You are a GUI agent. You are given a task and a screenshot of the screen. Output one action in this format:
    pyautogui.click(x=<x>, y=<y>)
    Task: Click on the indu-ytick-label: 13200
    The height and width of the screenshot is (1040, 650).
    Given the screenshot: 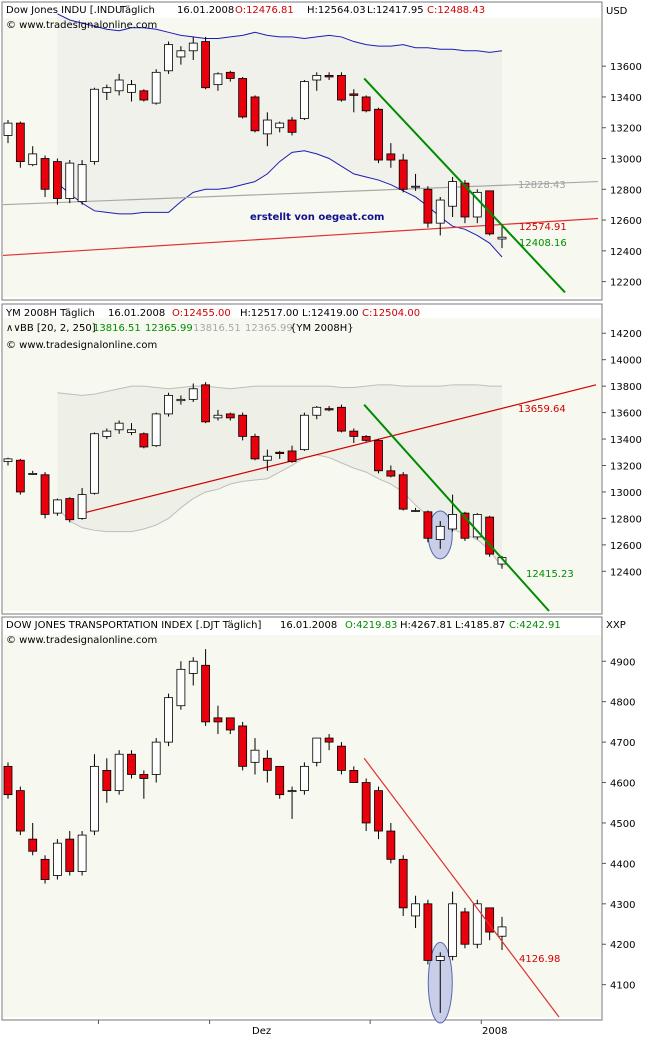 What is the action you would take?
    pyautogui.click(x=626, y=129)
    